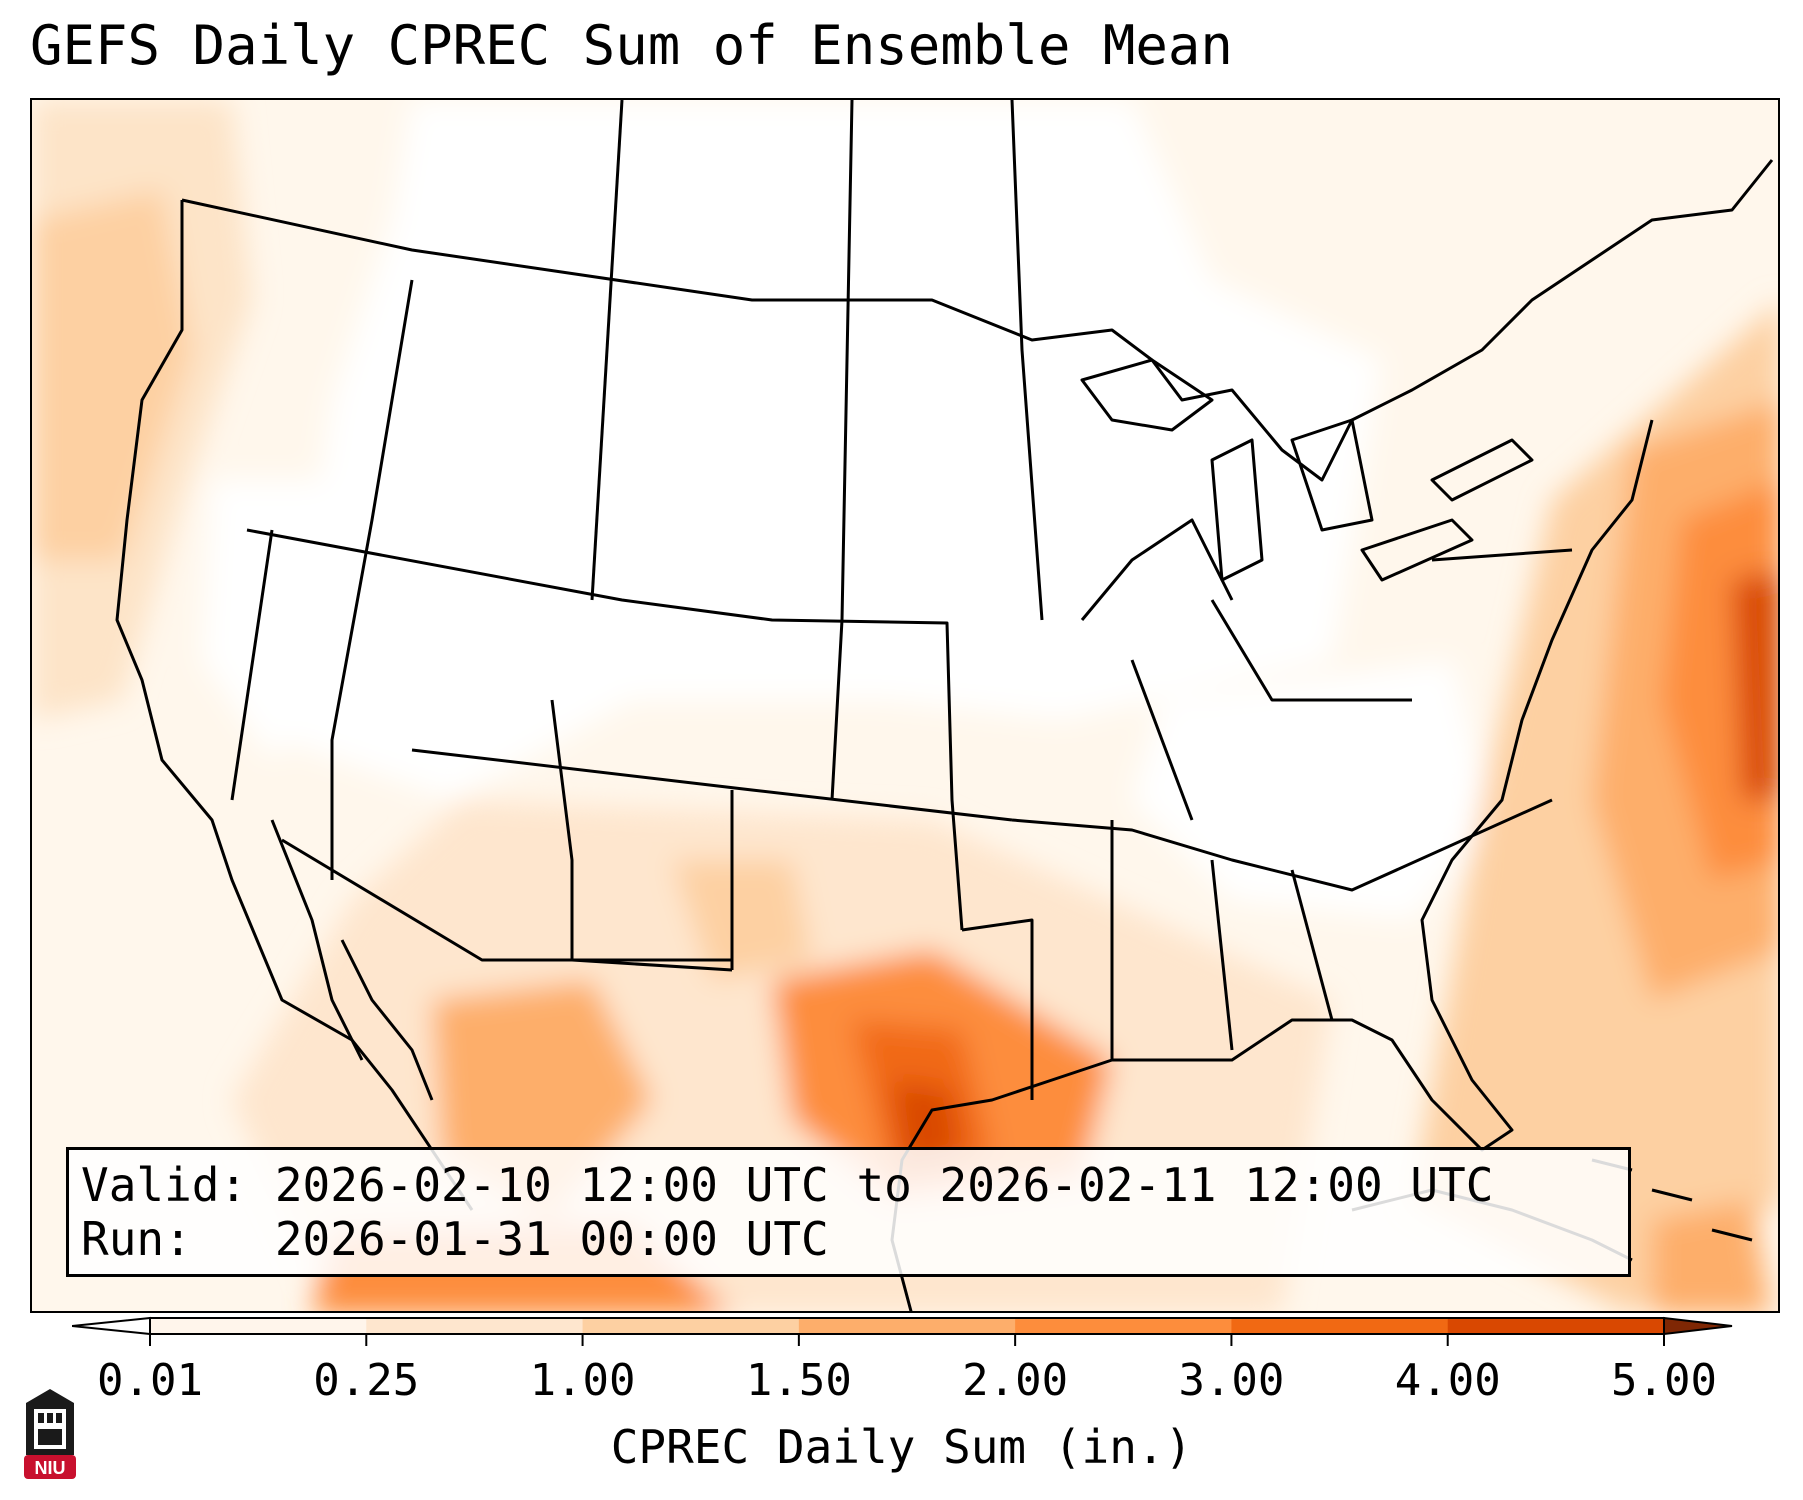 The image size is (1803, 1500). I want to click on colorbar-tick-label: 1.00, so click(582, 1380).